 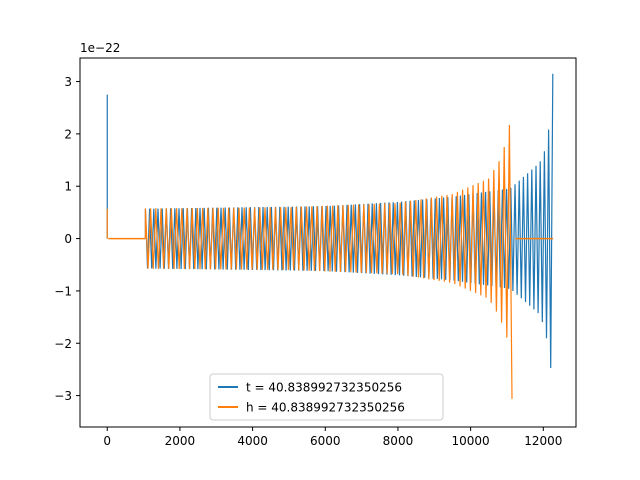 I want to click on x-tick-label: 6000, so click(x=325, y=441).